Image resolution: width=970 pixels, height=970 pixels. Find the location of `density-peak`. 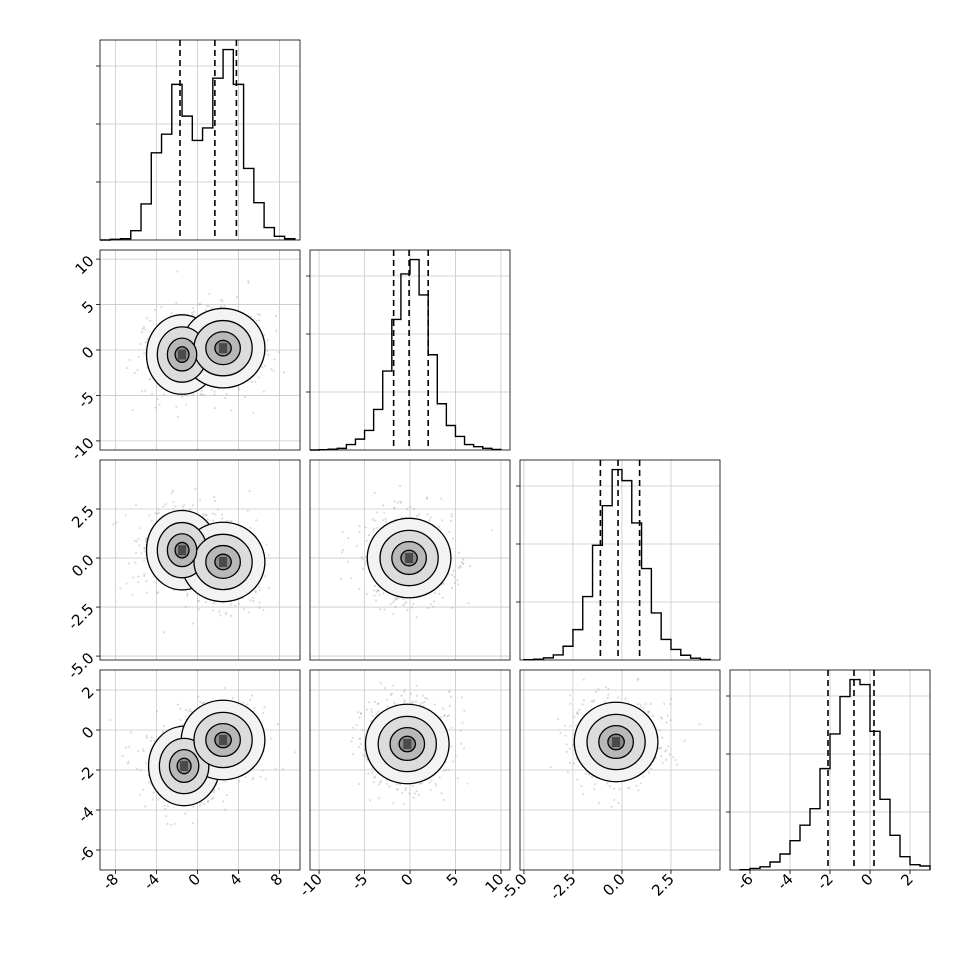

density-peak is located at coordinates (223, 348).